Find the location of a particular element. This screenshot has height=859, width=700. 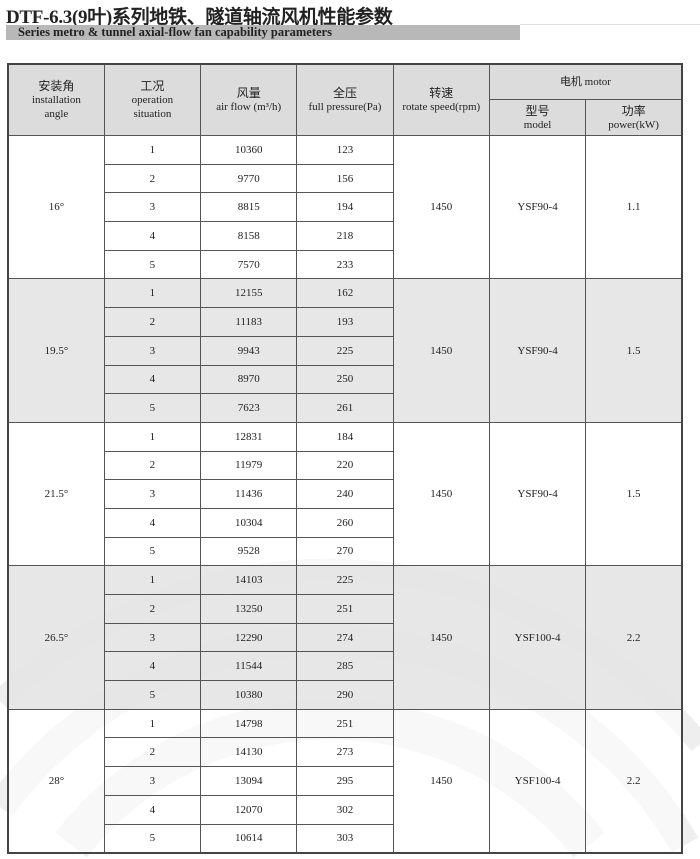

pressure-cell: 260 is located at coordinates (345, 522).